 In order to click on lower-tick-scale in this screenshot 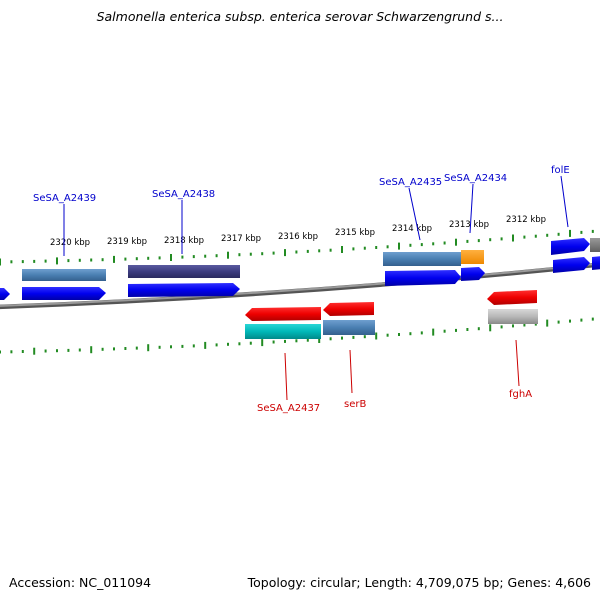, I will do `click(297, 336)`.